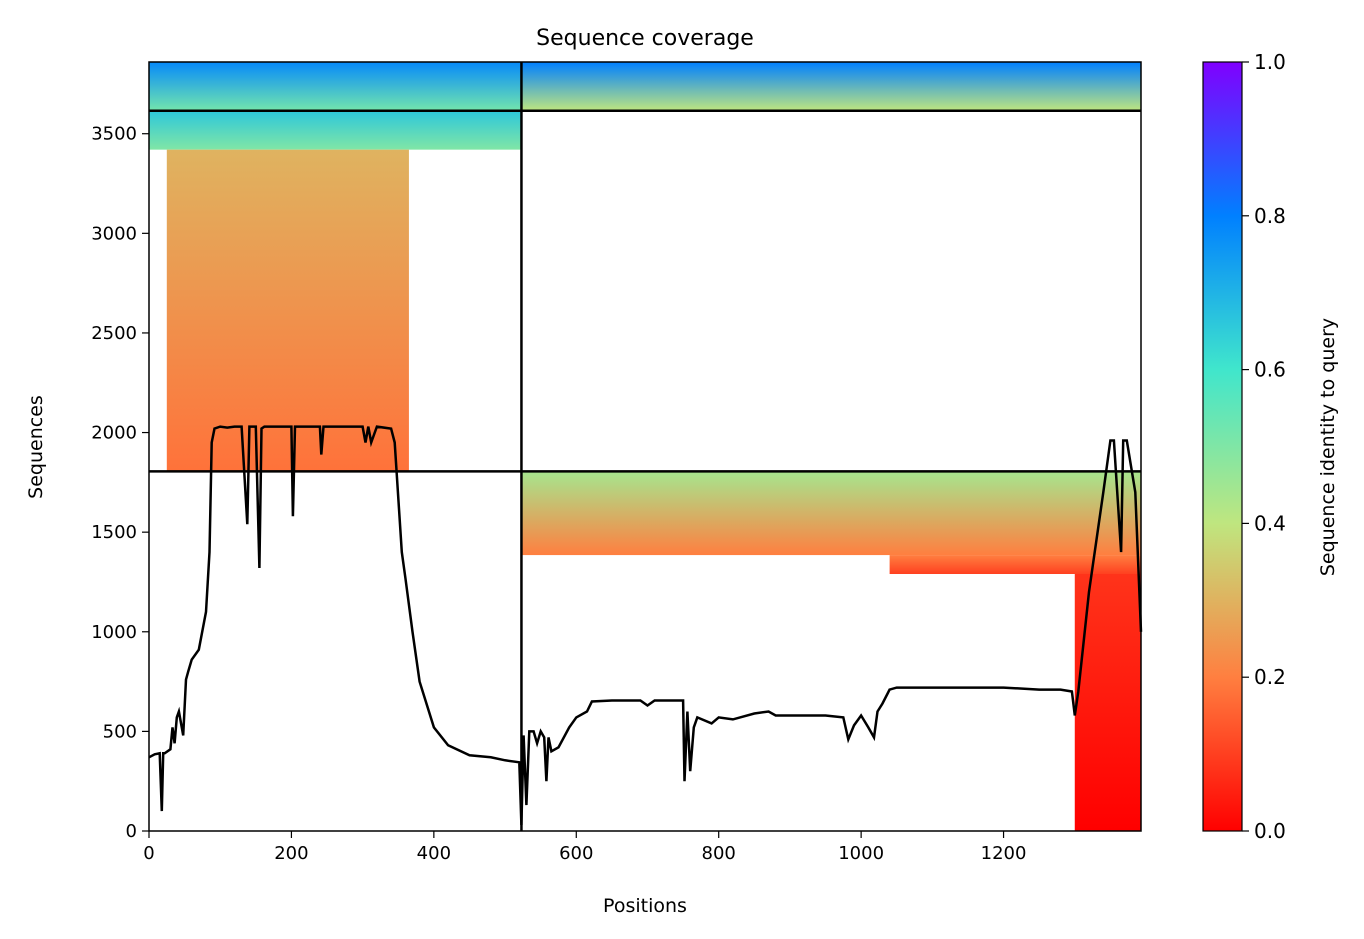 The width and height of the screenshot is (1364, 939). I want to click on x-tick-label: 1000, so click(861, 853).